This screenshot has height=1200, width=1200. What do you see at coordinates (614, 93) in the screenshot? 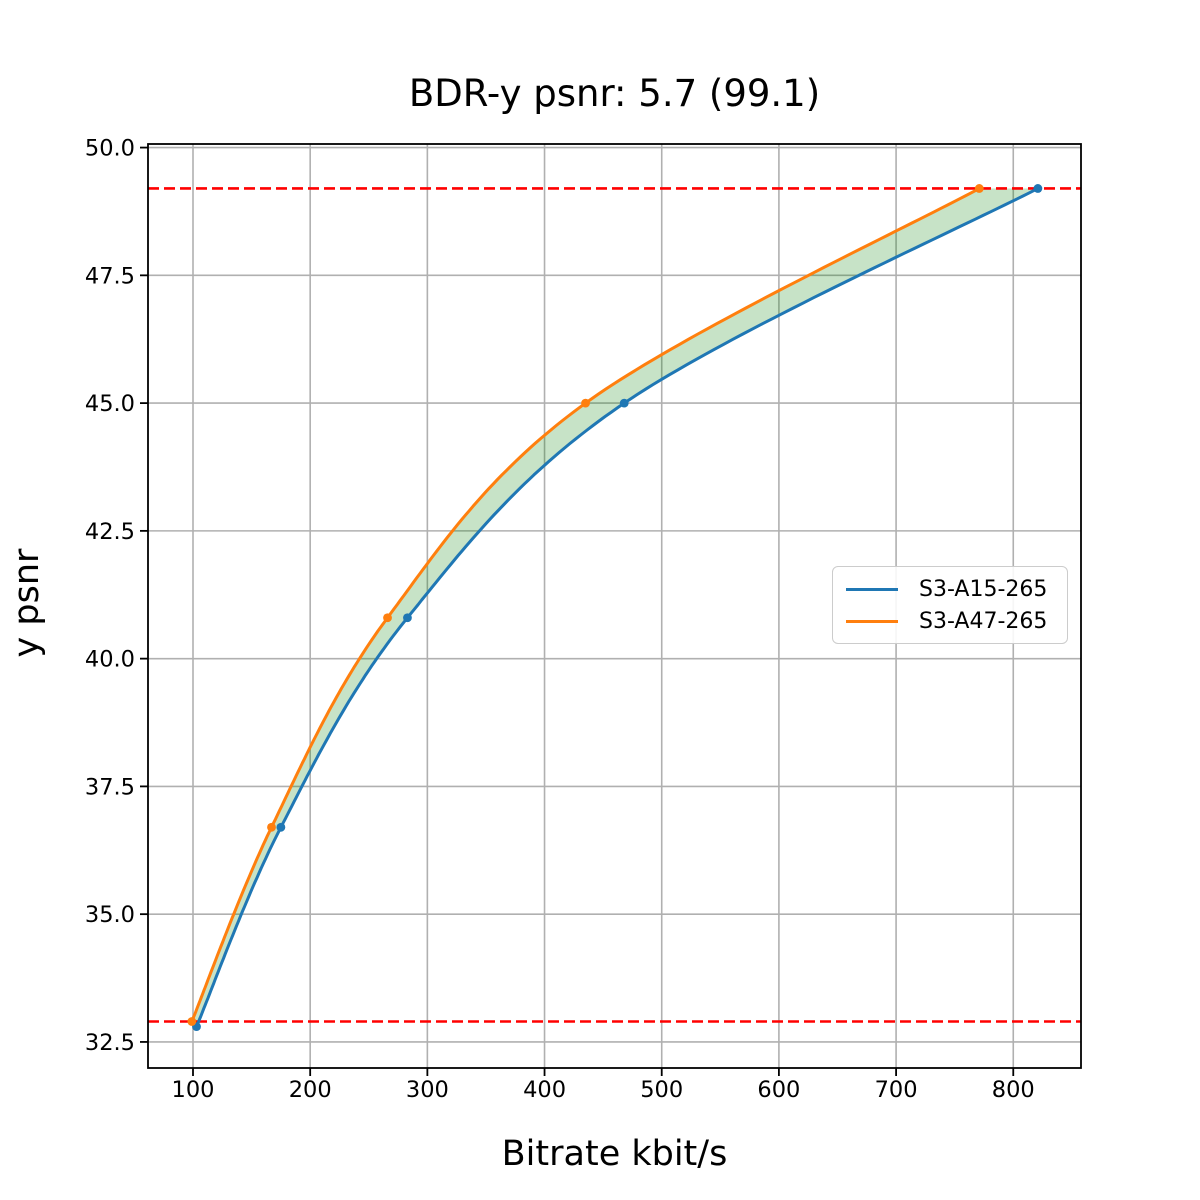
I see `chart-title: BDR-y psnr: 5.7 (99.1)` at bounding box center [614, 93].